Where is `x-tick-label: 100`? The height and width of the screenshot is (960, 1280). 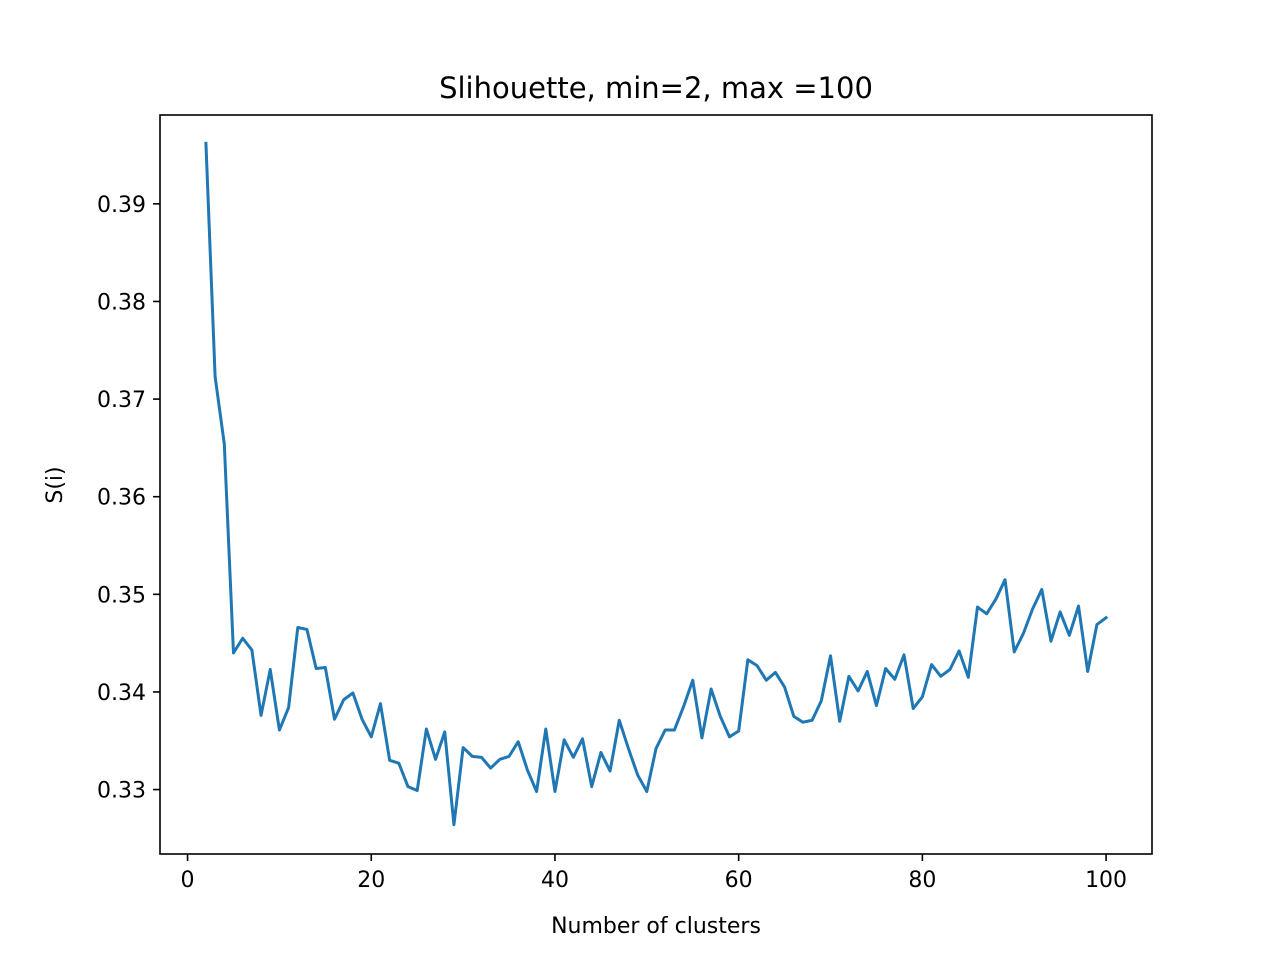 x-tick-label: 100 is located at coordinates (1106, 880).